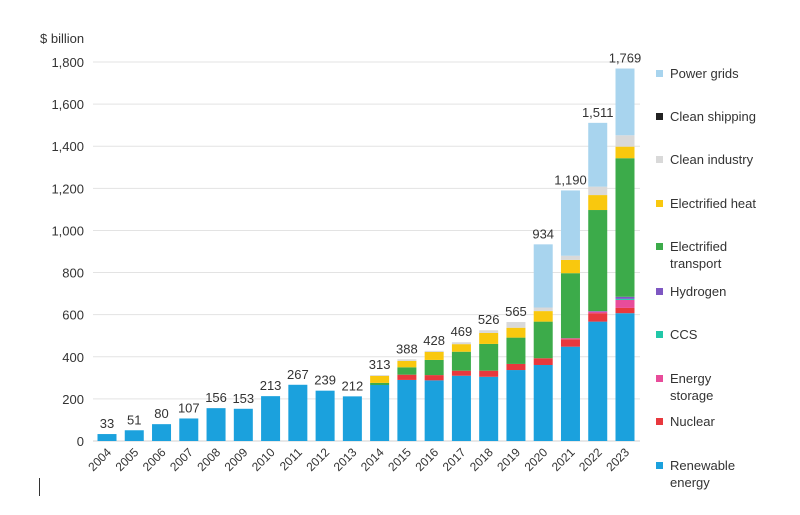 Image resolution: width=800 pixels, height=515 pixels. I want to click on total-label: 428, so click(434, 340).